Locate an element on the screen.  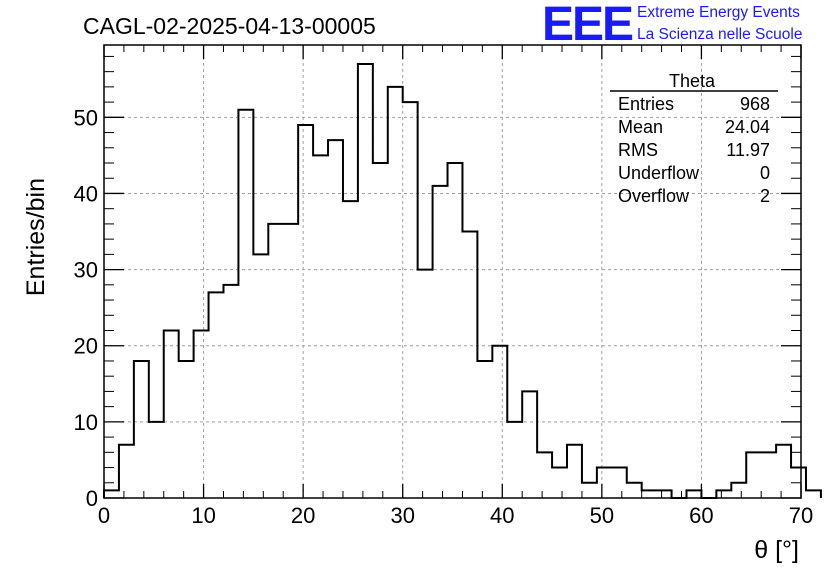
x-tick-label: 10 is located at coordinates (203, 515).